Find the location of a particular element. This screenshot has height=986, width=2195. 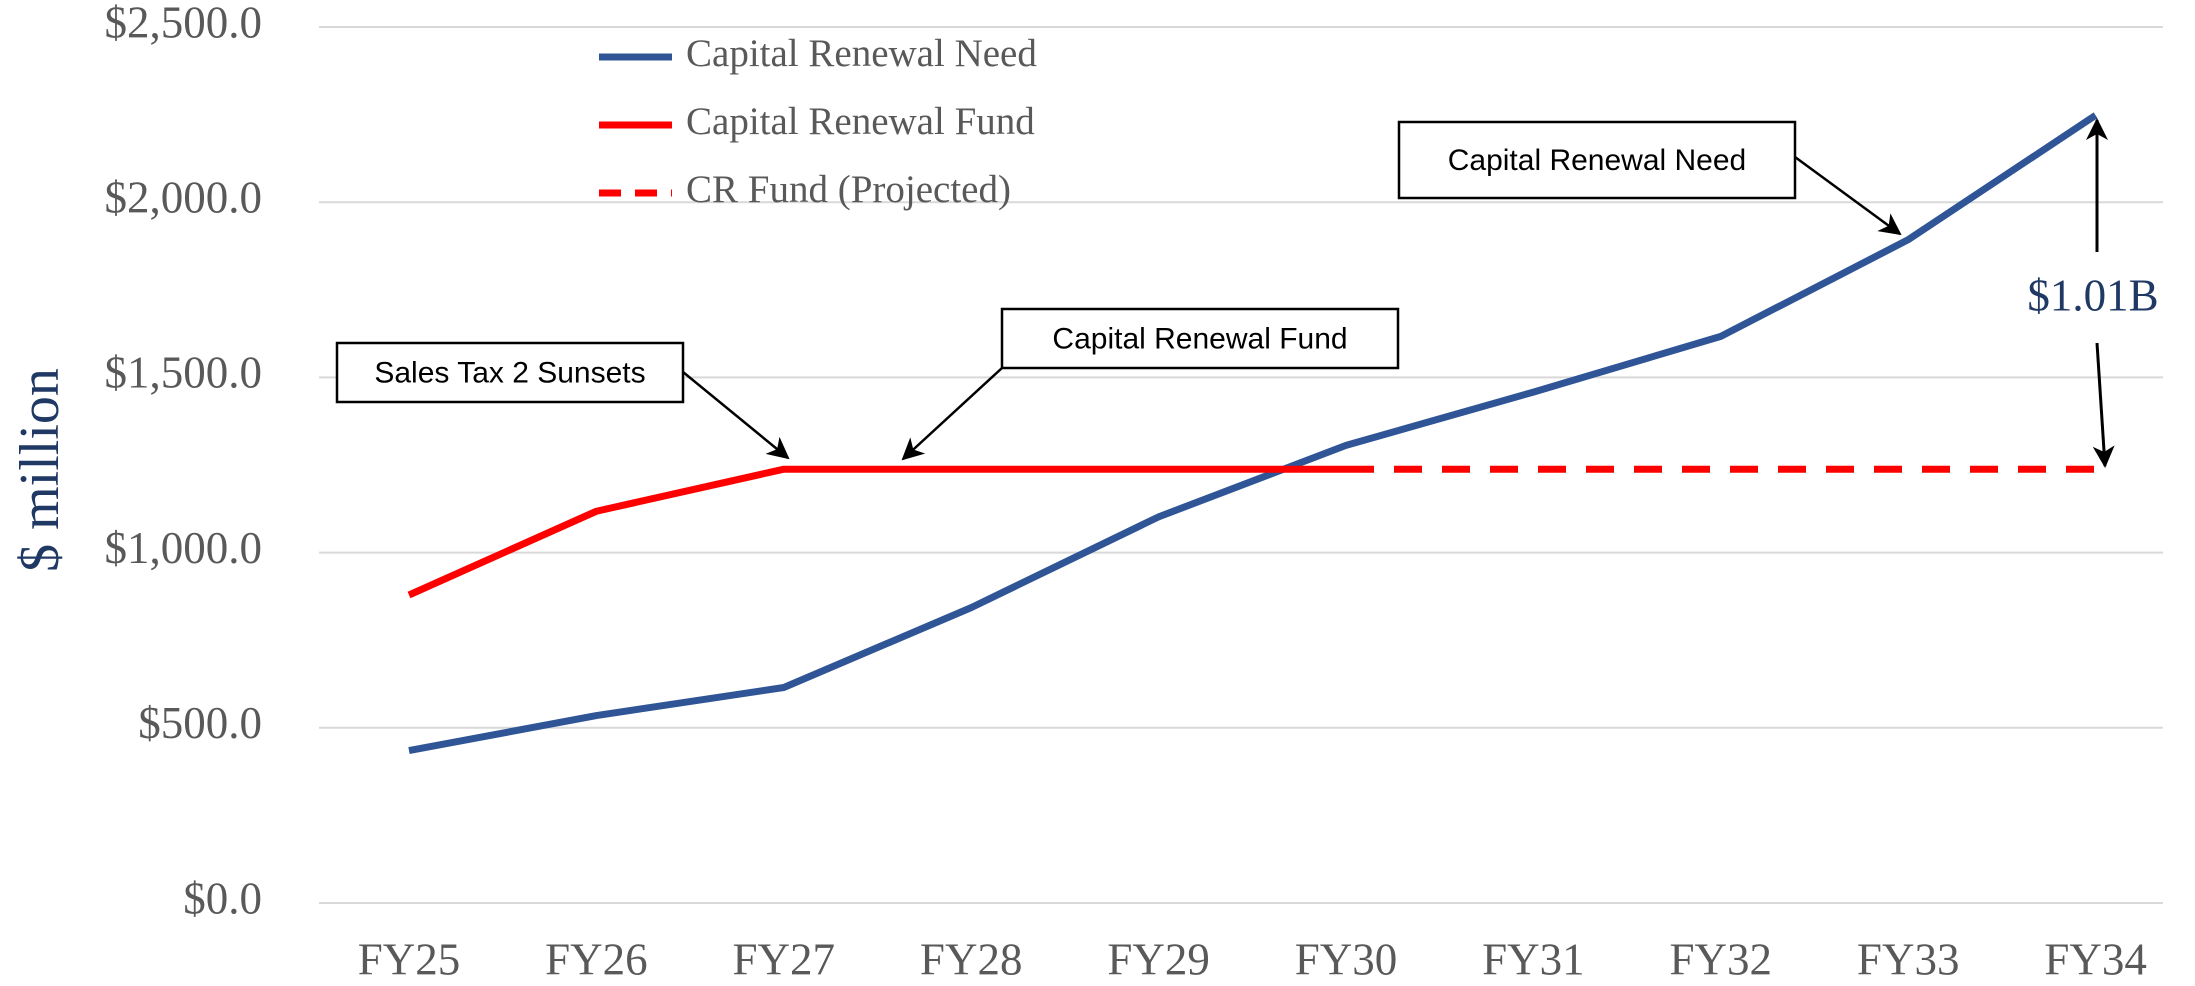

y-tick-label: $1,000.0 is located at coordinates (184, 548).